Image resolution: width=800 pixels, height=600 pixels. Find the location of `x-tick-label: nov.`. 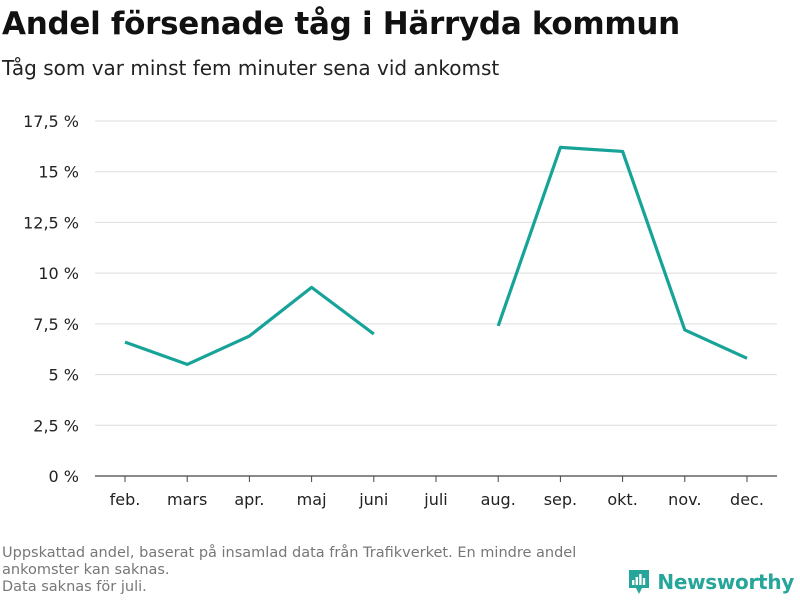

x-tick-label: nov. is located at coordinates (684, 499).